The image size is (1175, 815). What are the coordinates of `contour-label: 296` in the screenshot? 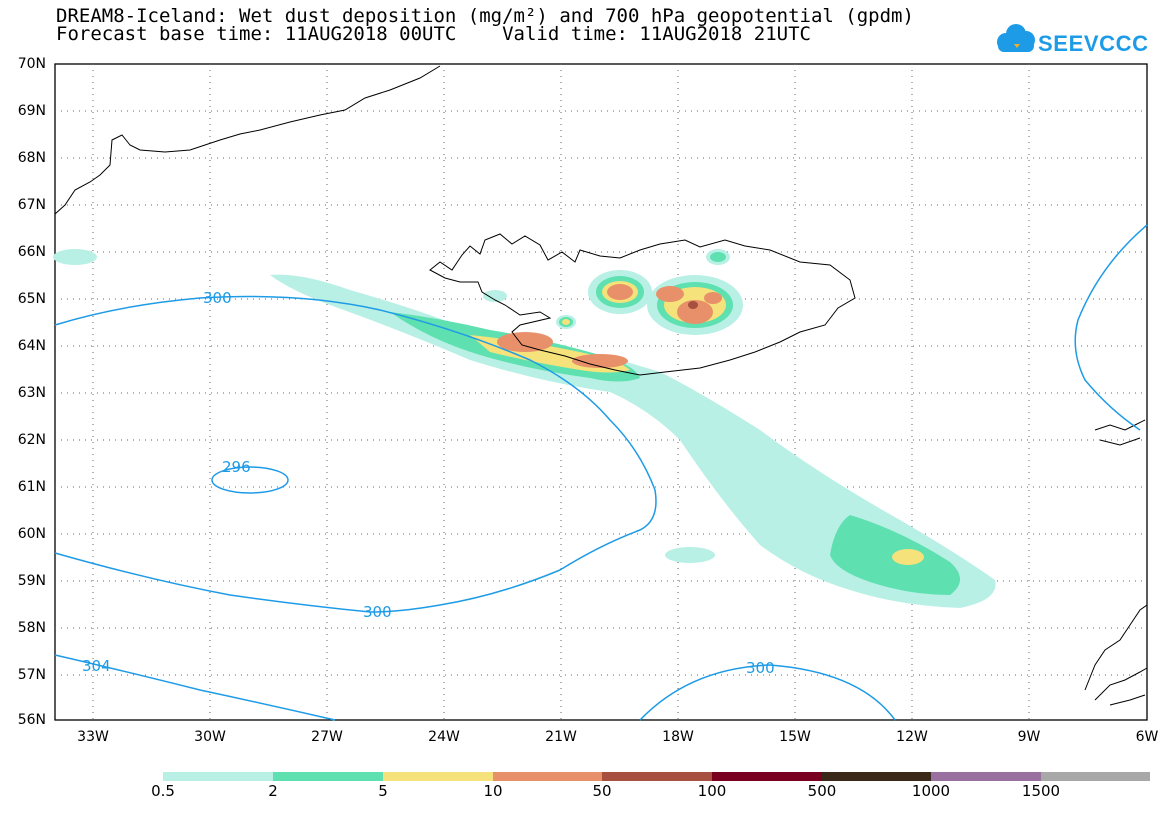 It's located at (236, 467).